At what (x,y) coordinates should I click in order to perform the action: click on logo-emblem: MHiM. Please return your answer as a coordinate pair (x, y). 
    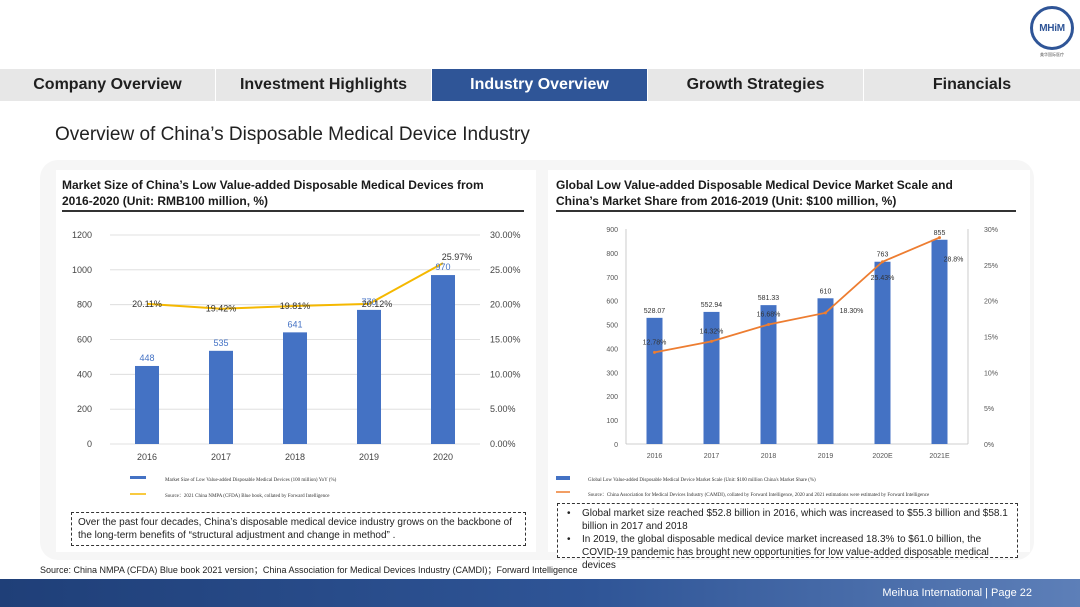
    Looking at the image, I should click on (1052, 28).